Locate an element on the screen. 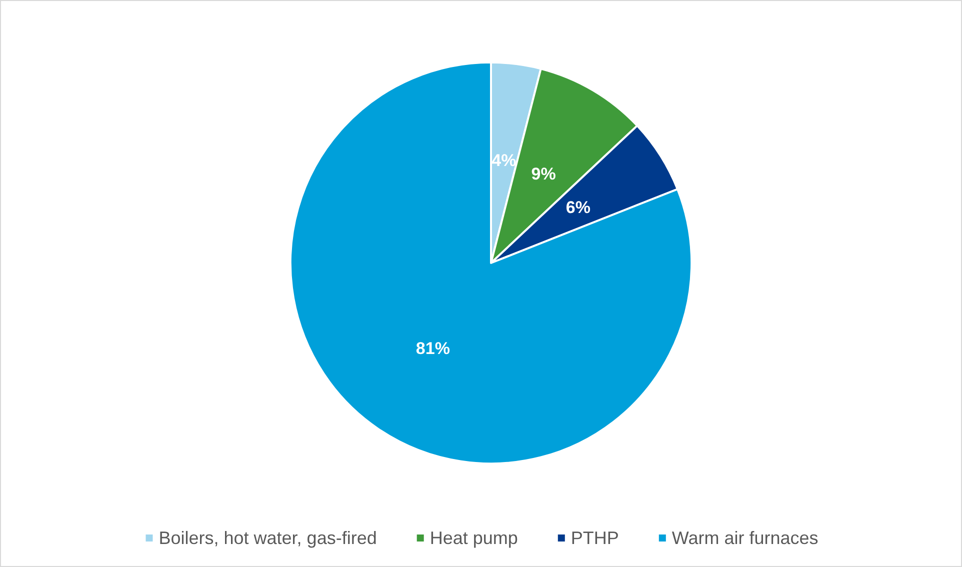 This screenshot has width=962, height=567. data-label: 81% is located at coordinates (433, 348).